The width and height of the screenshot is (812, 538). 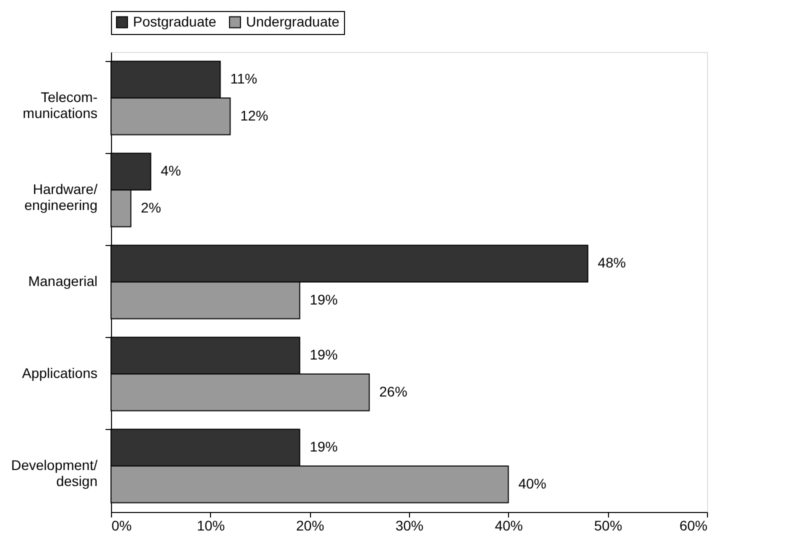 I want to click on y-tick-label: Hardware/ engineering, so click(x=61, y=197).